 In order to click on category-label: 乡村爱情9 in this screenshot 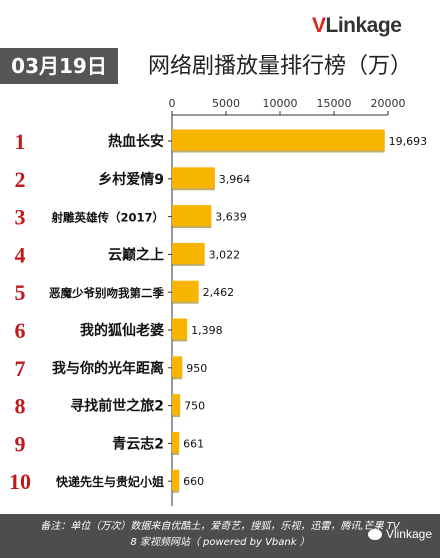, I will do `click(131, 179)`.